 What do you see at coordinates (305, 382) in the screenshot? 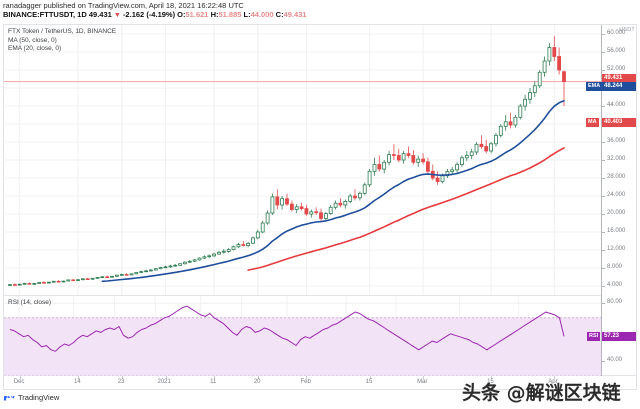
I see `time-tick-label: Feb` at bounding box center [305, 382].